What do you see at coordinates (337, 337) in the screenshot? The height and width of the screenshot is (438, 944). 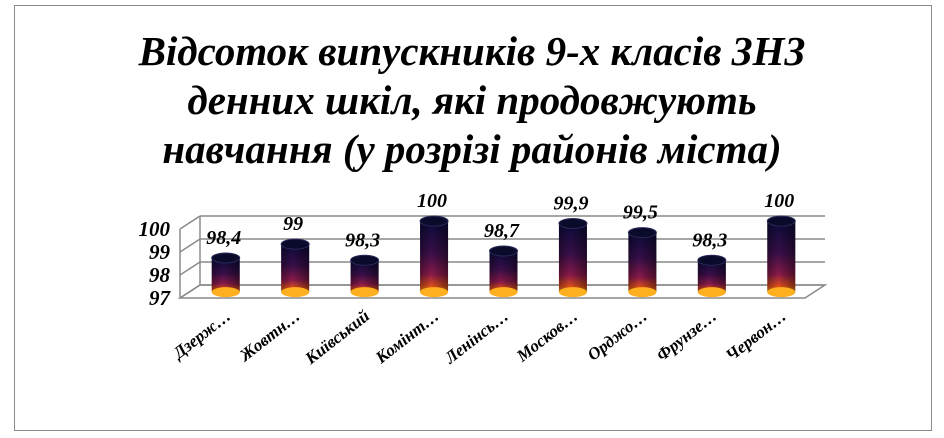 I see `x-category-label: Київський` at bounding box center [337, 337].